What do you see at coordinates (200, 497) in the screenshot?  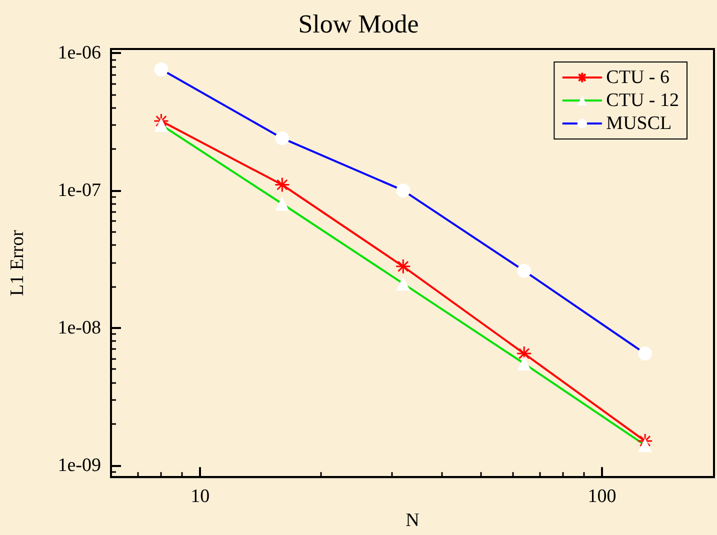 I see `x-tick-label: 10` at bounding box center [200, 497].